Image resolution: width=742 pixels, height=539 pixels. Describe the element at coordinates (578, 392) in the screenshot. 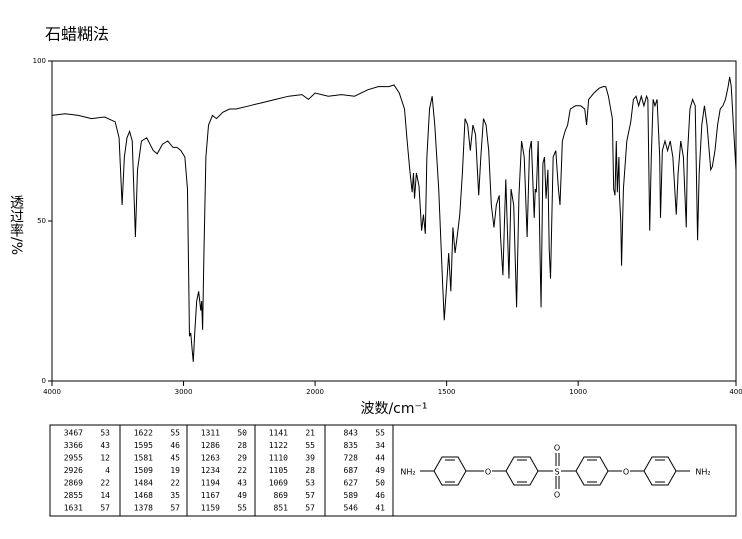

I see `x-tick-label: 1000` at that location.